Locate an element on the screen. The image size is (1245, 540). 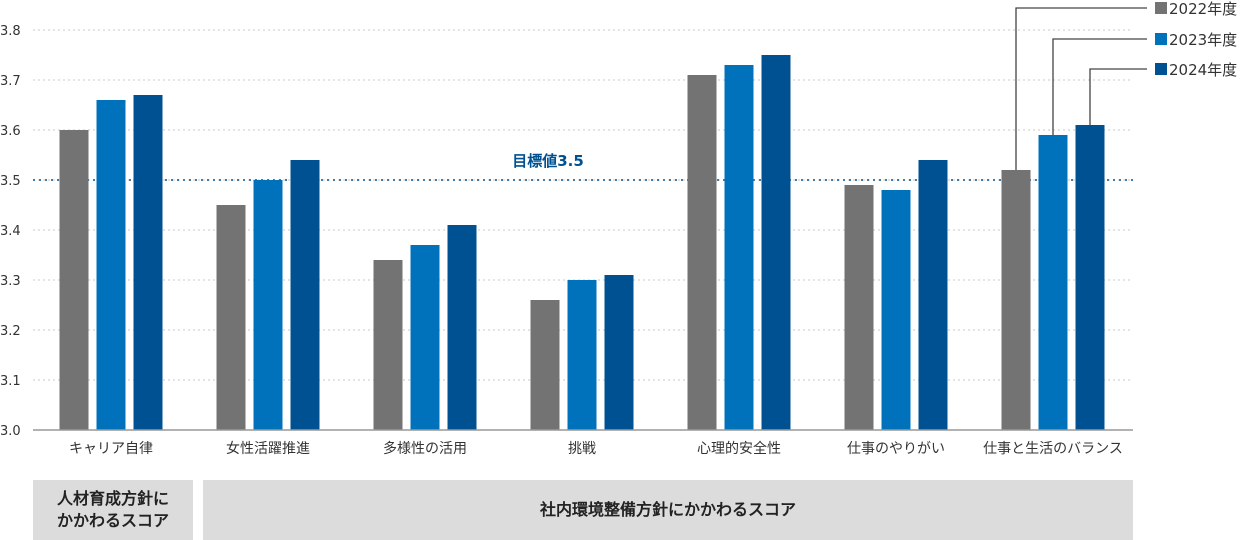
y-tick-label: 3.4 is located at coordinates (10, 231).